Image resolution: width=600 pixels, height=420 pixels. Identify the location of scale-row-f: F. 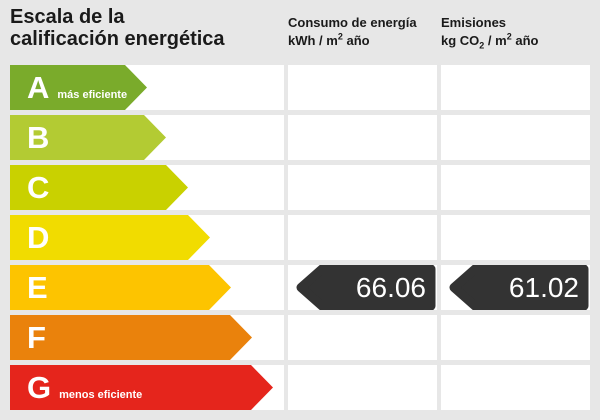
(300, 337).